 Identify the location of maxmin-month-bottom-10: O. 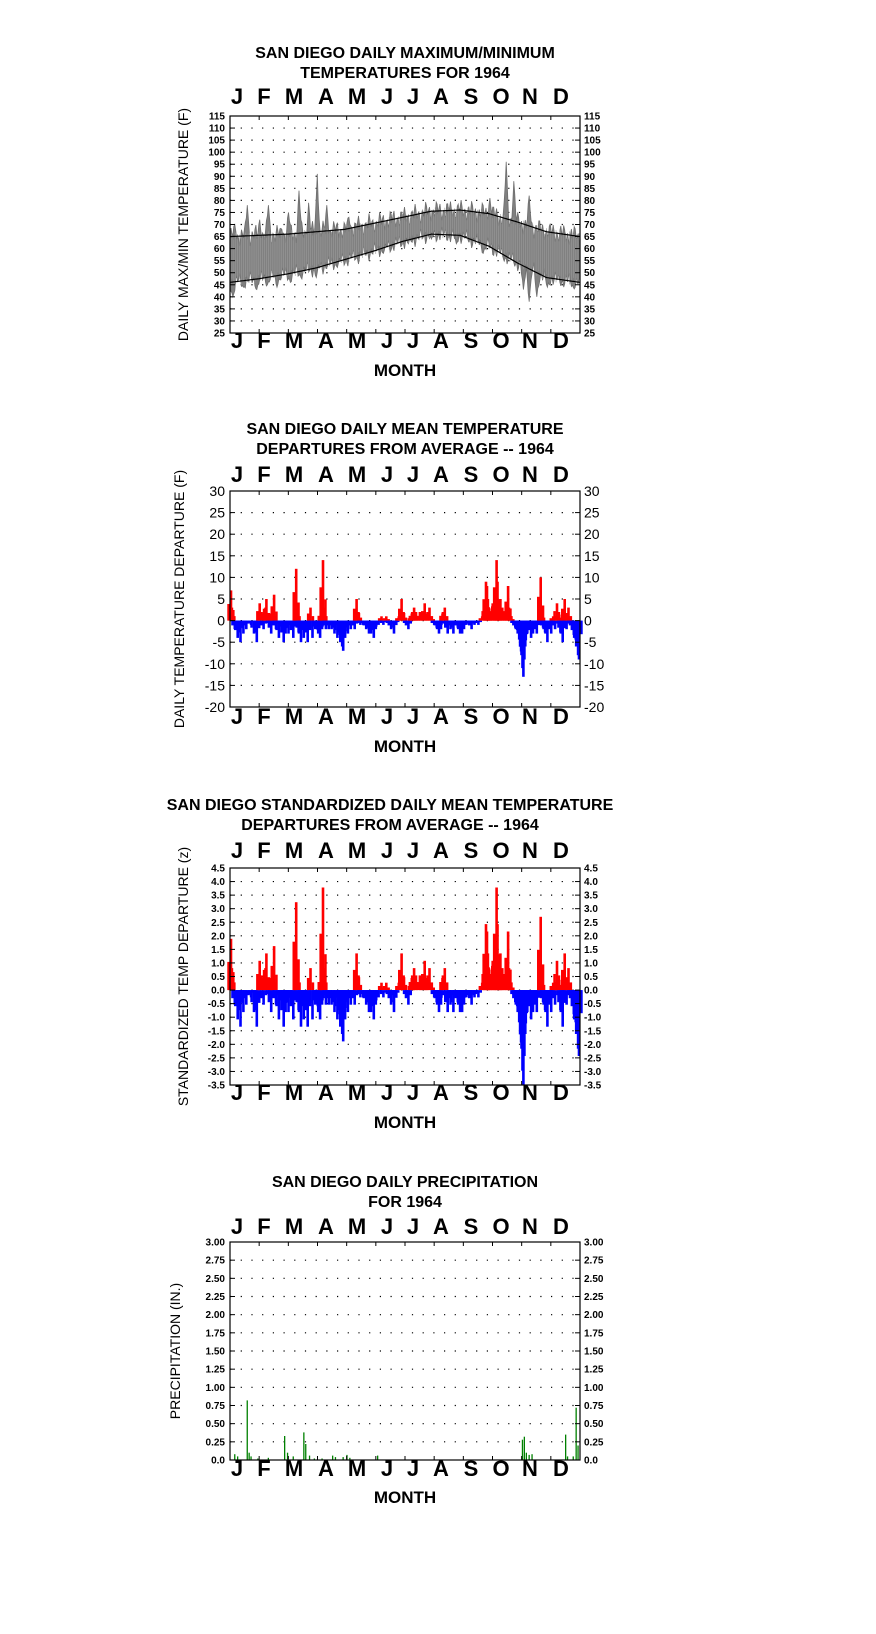
(500, 340).